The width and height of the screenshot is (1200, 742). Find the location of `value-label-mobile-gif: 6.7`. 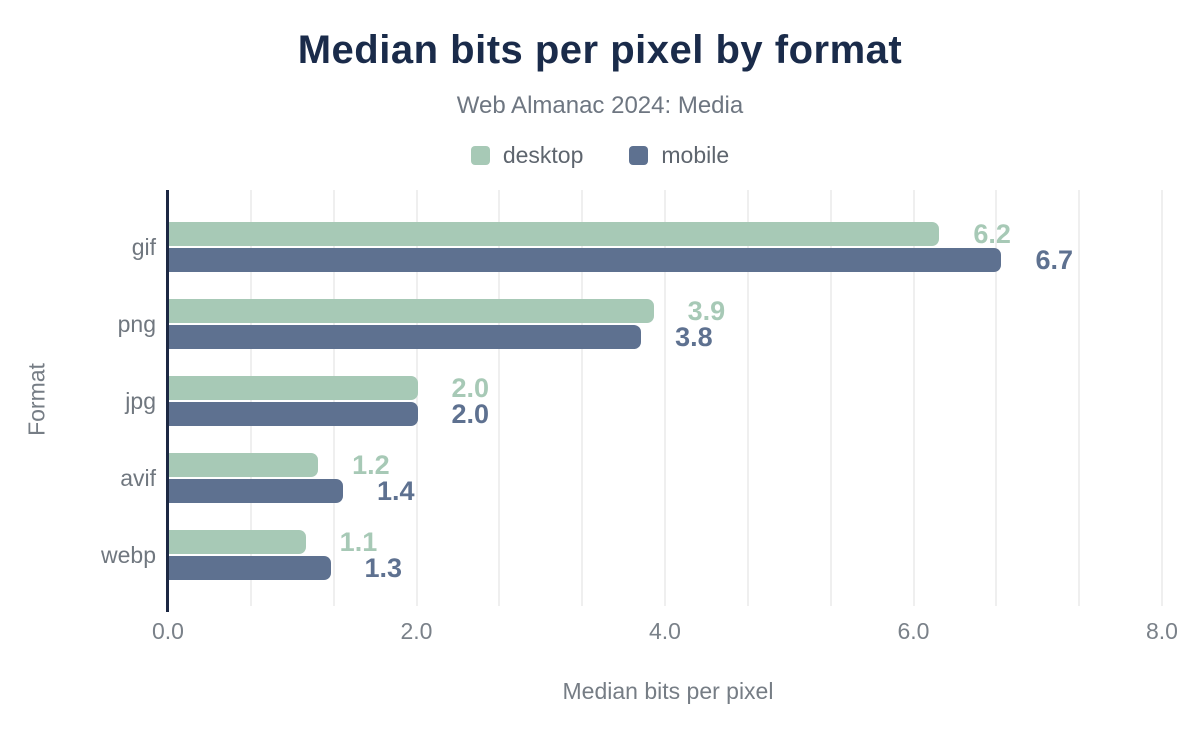

value-label-mobile-gif: 6.7 is located at coordinates (1054, 259).